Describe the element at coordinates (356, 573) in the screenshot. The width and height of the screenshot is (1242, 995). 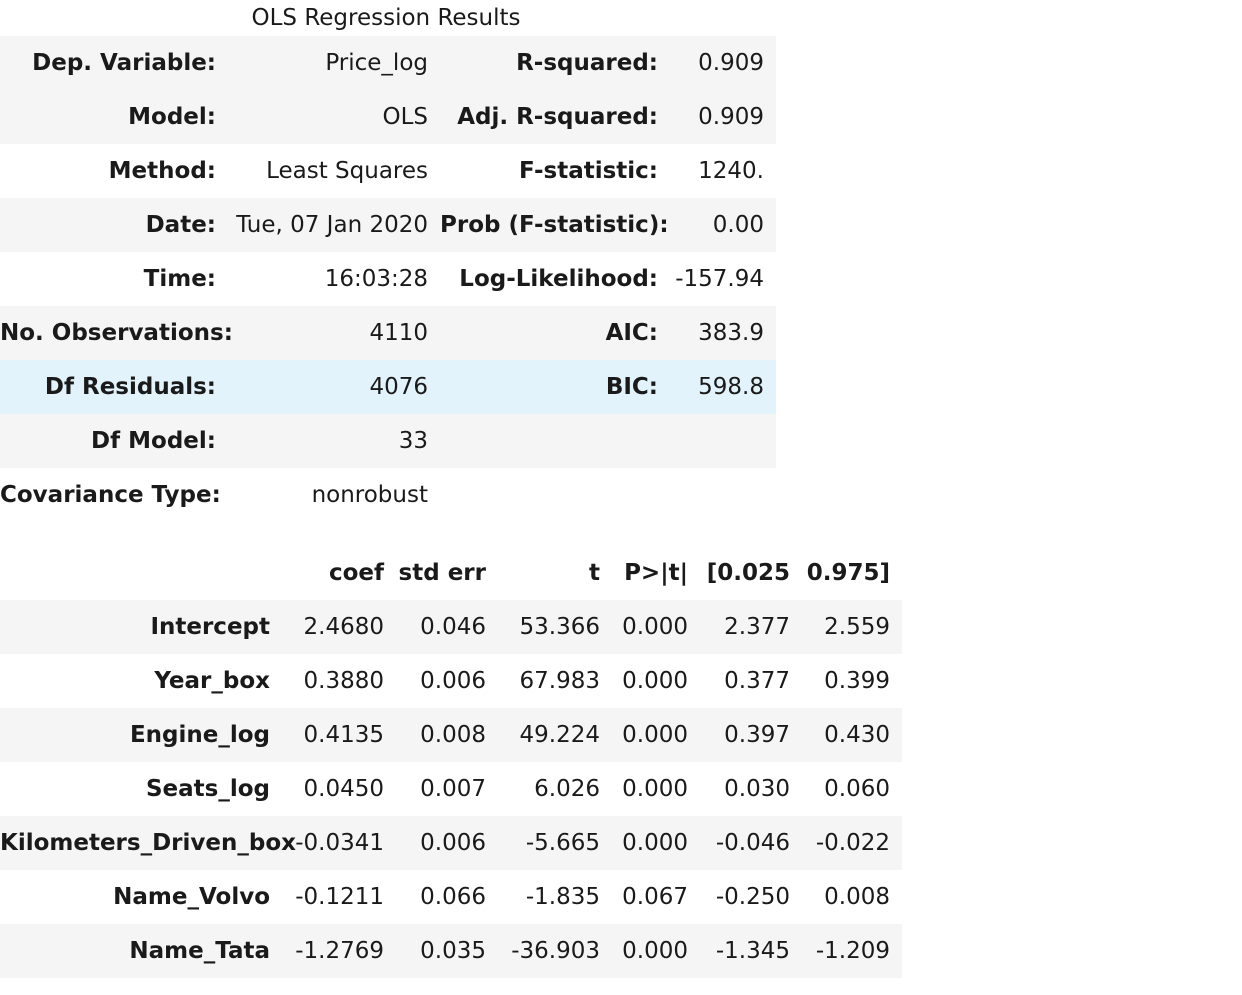
I see `column-header: coef` at that location.